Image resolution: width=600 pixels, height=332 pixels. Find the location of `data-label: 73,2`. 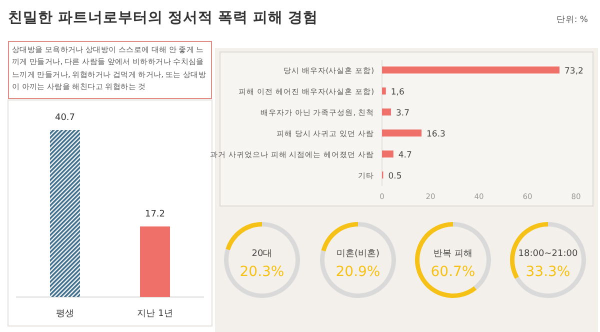

data-label: 73,2 is located at coordinates (574, 71).